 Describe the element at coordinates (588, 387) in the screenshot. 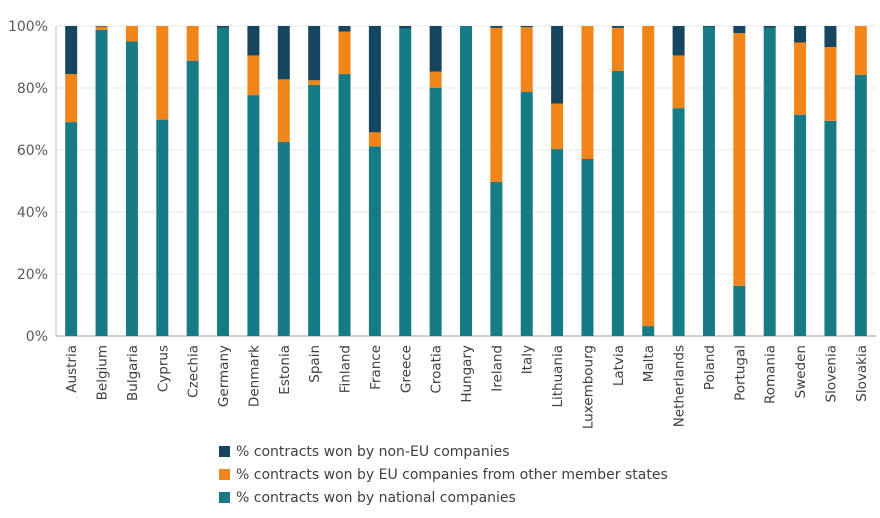

I see `x-tick-label: Luxembourg` at that location.